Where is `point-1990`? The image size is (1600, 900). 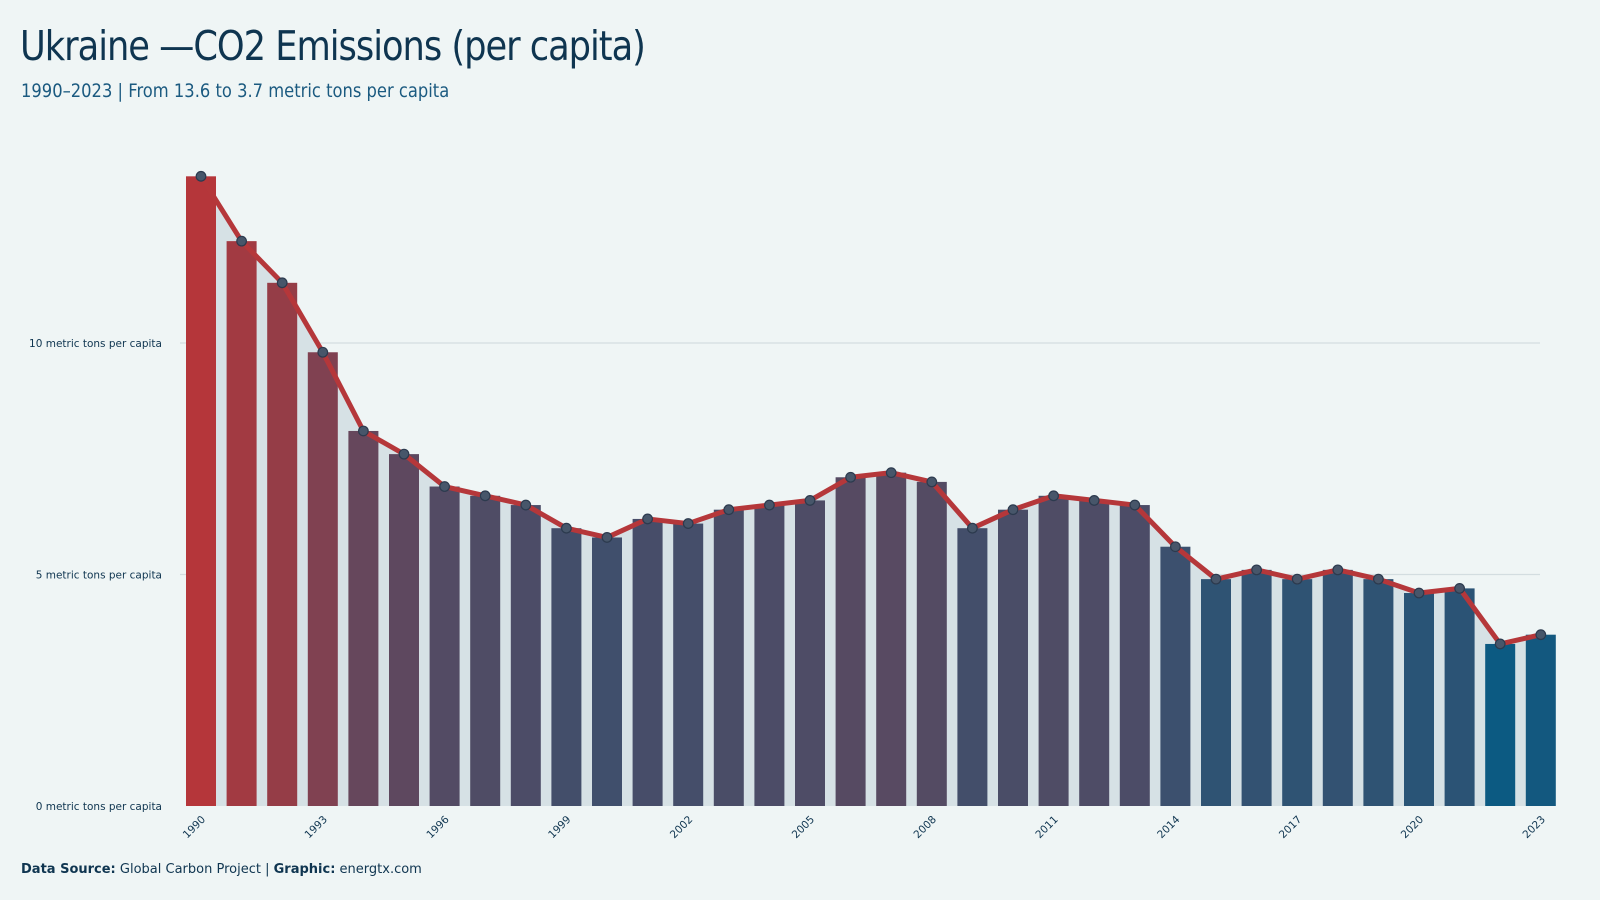 point-1990 is located at coordinates (201, 176).